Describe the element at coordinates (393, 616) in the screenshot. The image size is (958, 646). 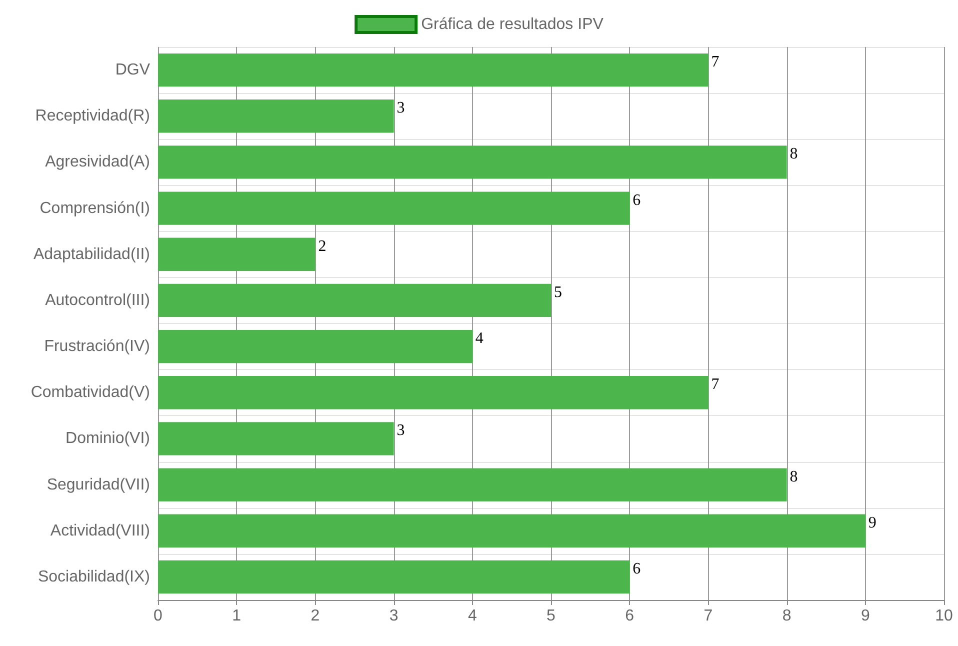
I see `x-tick-label: 3` at that location.